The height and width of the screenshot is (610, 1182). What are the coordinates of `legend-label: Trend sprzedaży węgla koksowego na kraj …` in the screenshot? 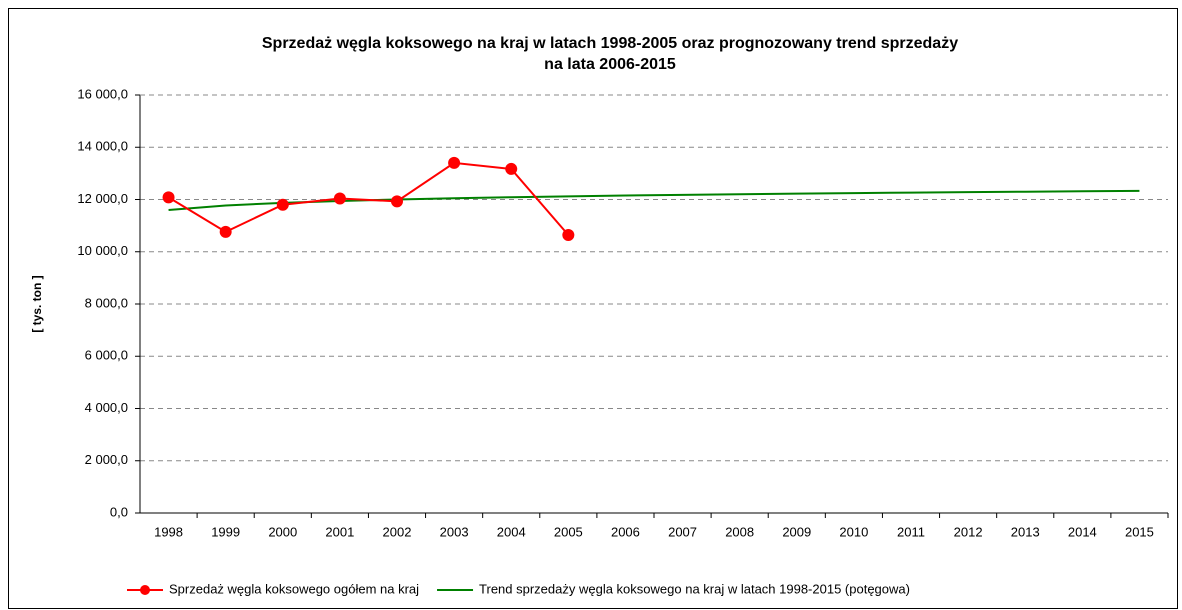 It's located at (694, 588).